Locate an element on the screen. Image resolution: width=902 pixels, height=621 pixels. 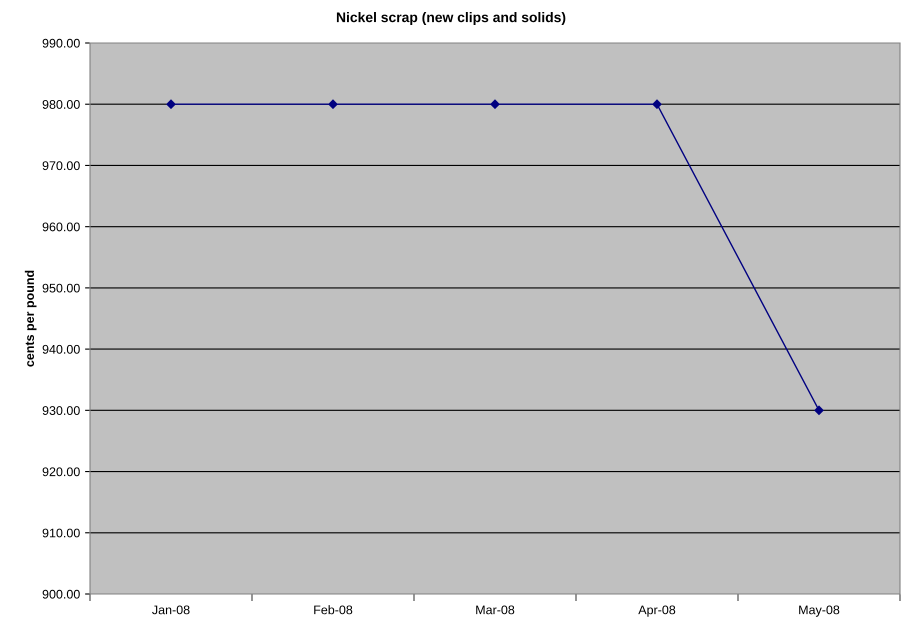
x-tick-label: May-08 is located at coordinates (819, 611).